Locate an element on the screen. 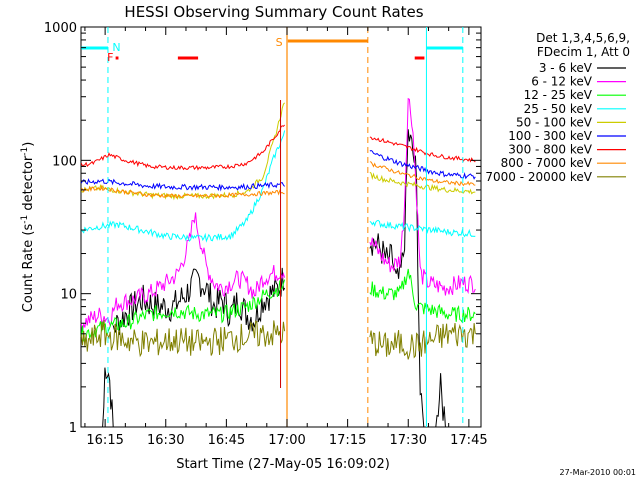 Image resolution: width=640 pixels, height=480 pixels. footer-timestamp: 27-Mar-2010 00:01 is located at coordinates (598, 472).